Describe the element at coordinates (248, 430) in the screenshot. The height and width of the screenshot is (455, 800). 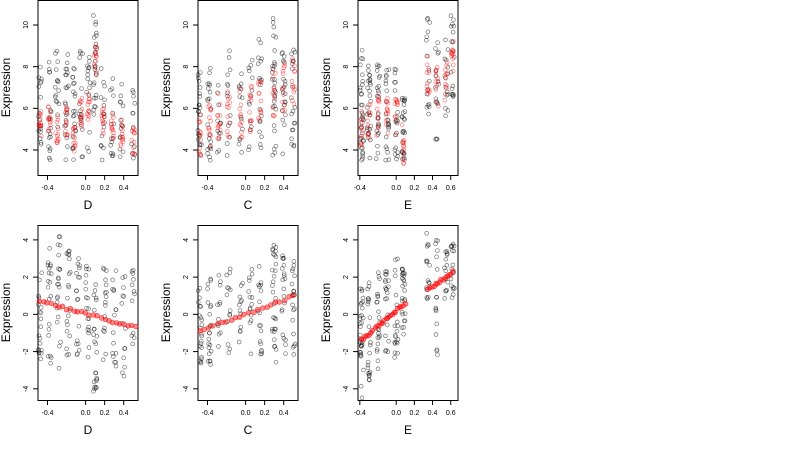
I see `x-axis-title: C` at that location.